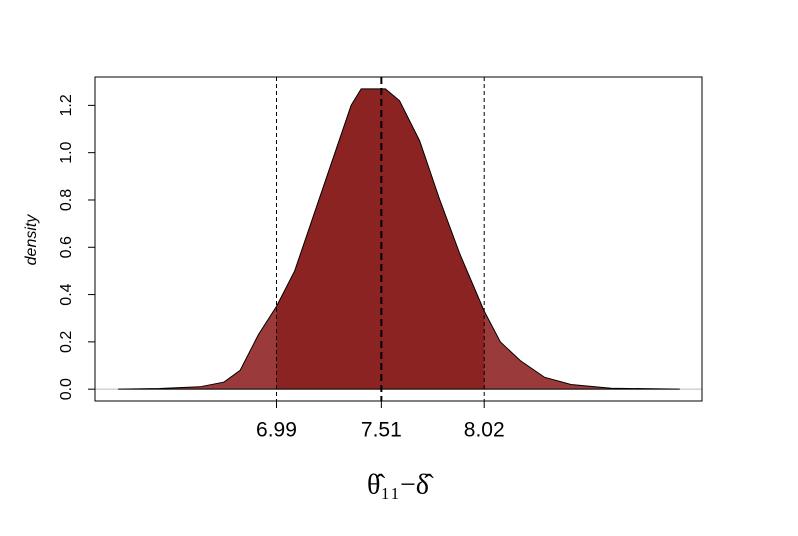 This screenshot has height=536, width=798. Describe the element at coordinates (484, 430) in the screenshot. I see `x-tick-label: 8.02` at that location.